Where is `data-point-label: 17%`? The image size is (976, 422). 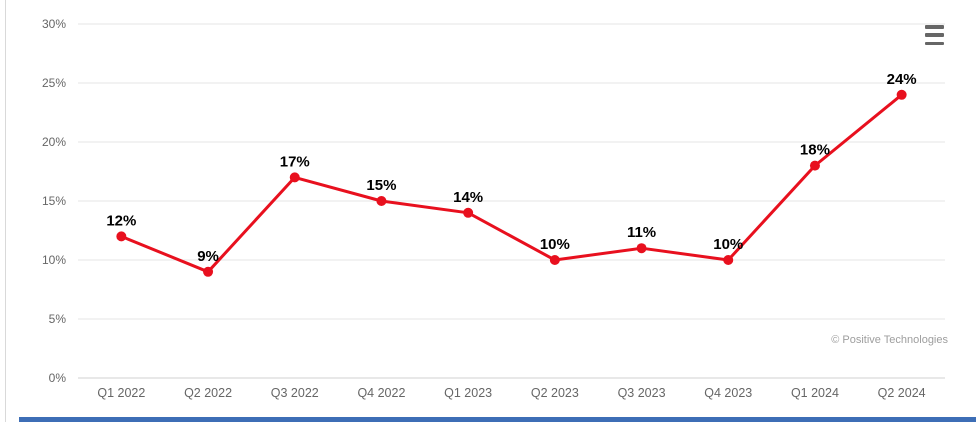 data-point-label: 17% is located at coordinates (295, 161).